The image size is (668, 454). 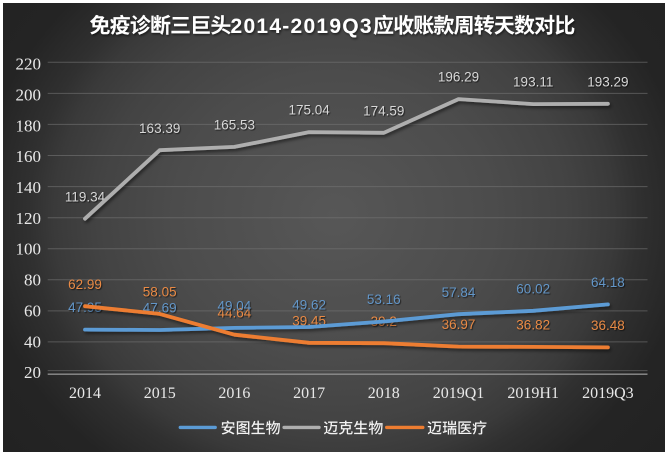 I want to click on svg-text: 120, so click(x=29, y=218).